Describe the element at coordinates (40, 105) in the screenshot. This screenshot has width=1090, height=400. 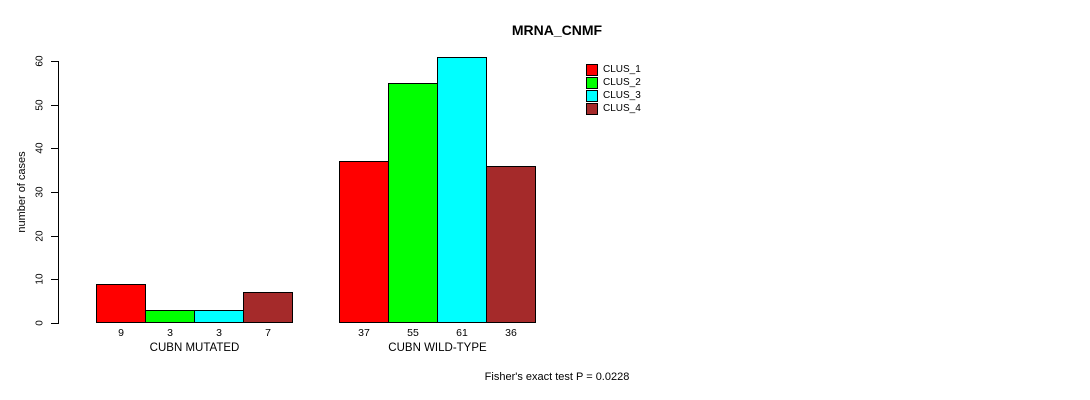
I see `y-axis-tick-label: 50` at that location.